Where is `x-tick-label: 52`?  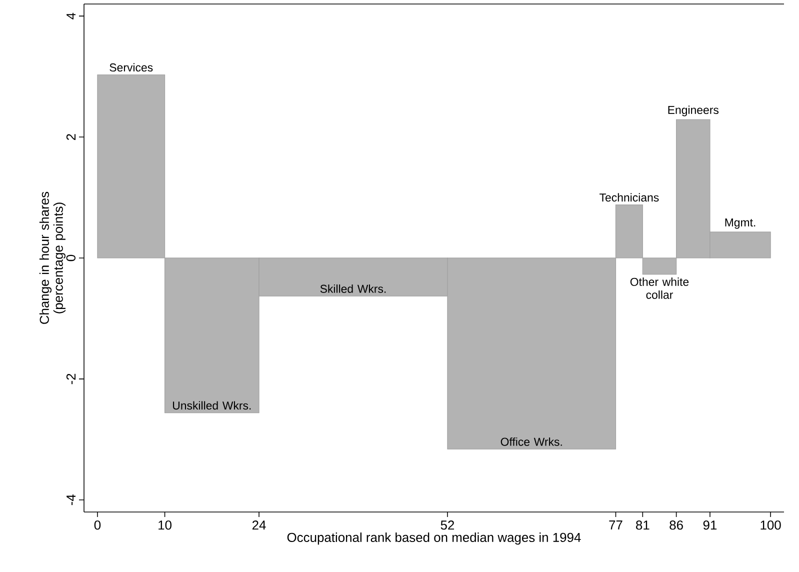 x-tick-label: 52 is located at coordinates (447, 525).